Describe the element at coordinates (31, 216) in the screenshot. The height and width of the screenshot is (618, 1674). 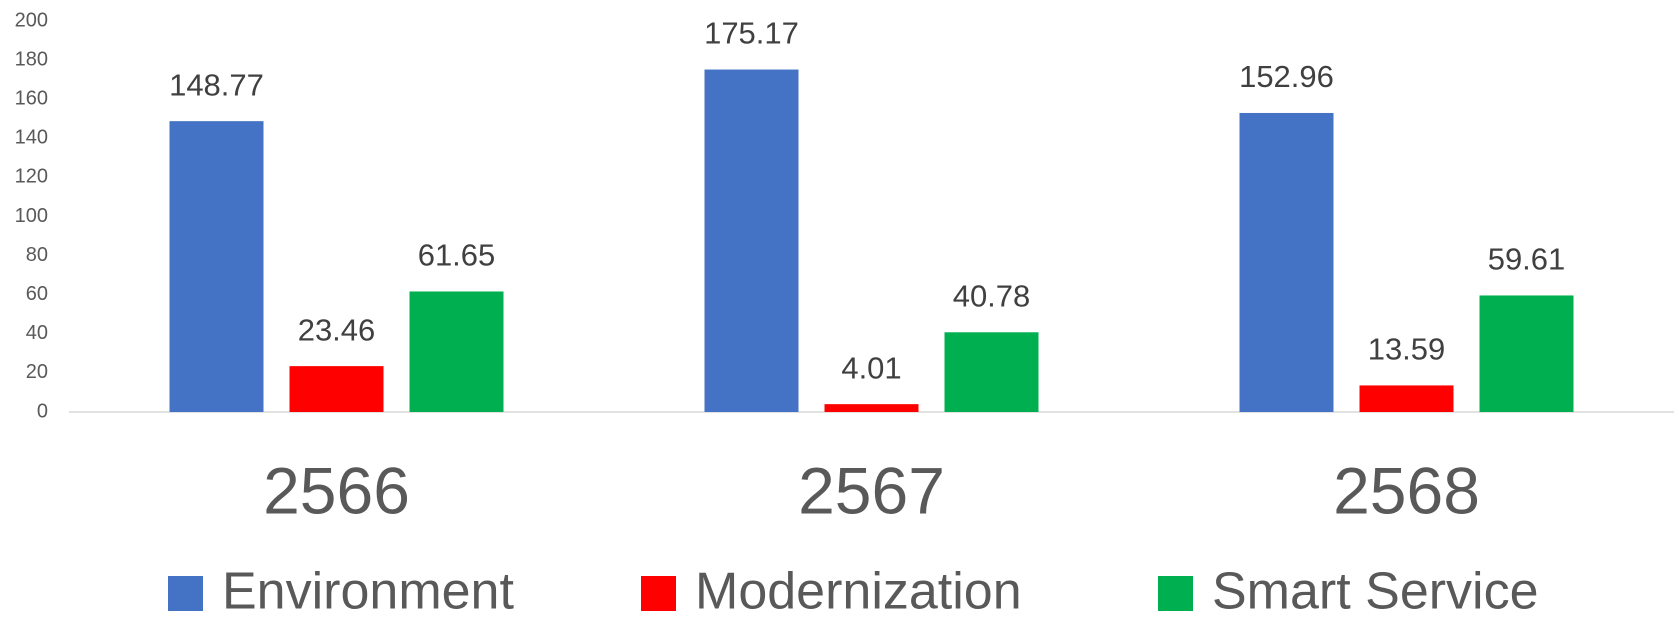
I see `y-tick-label: 100` at that location.